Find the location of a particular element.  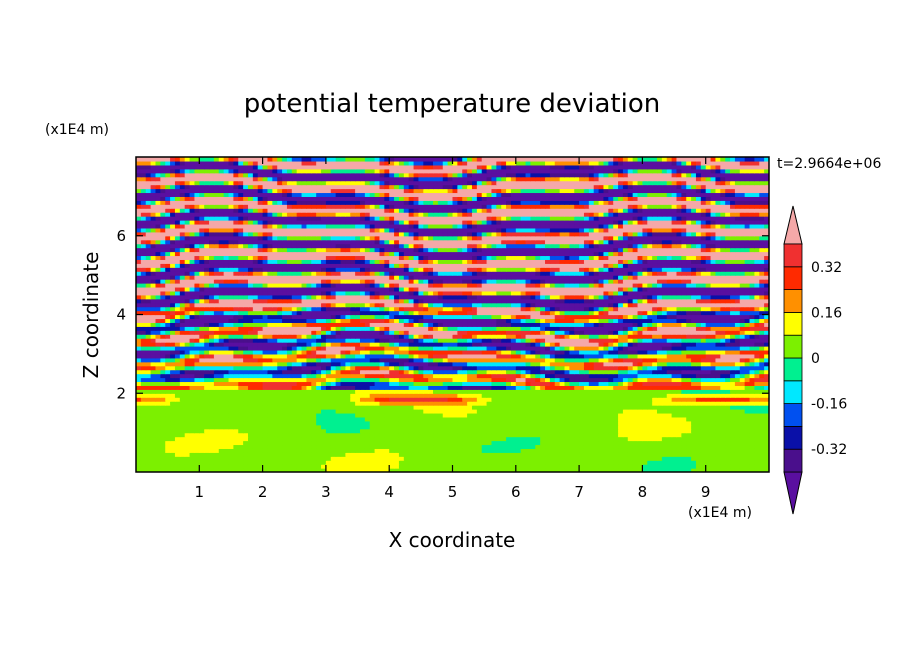

field-cell-2098 is located at coordinates (226, 407).